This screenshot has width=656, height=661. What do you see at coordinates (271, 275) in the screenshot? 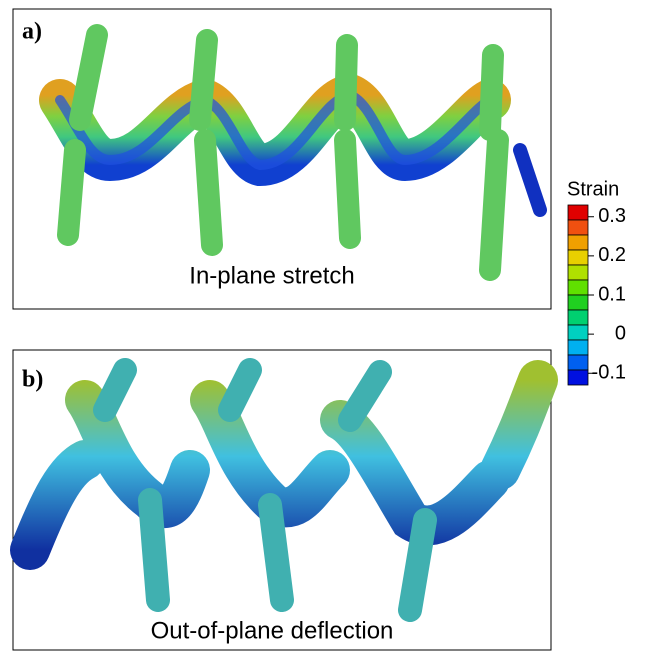
I see `panel-caption: In-plane stretch` at bounding box center [271, 275].